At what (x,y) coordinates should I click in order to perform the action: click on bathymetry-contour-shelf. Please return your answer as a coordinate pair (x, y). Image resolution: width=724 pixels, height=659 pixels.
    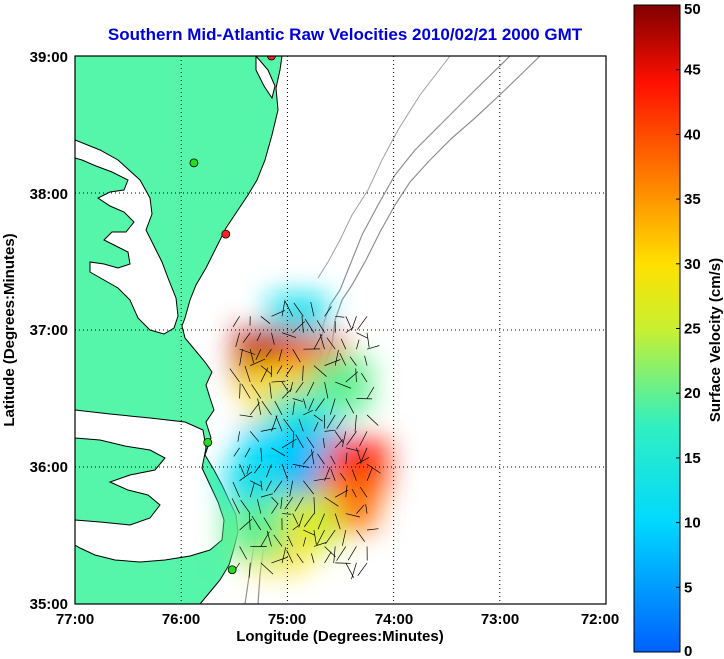
    Looking at the image, I should click on (384, 167).